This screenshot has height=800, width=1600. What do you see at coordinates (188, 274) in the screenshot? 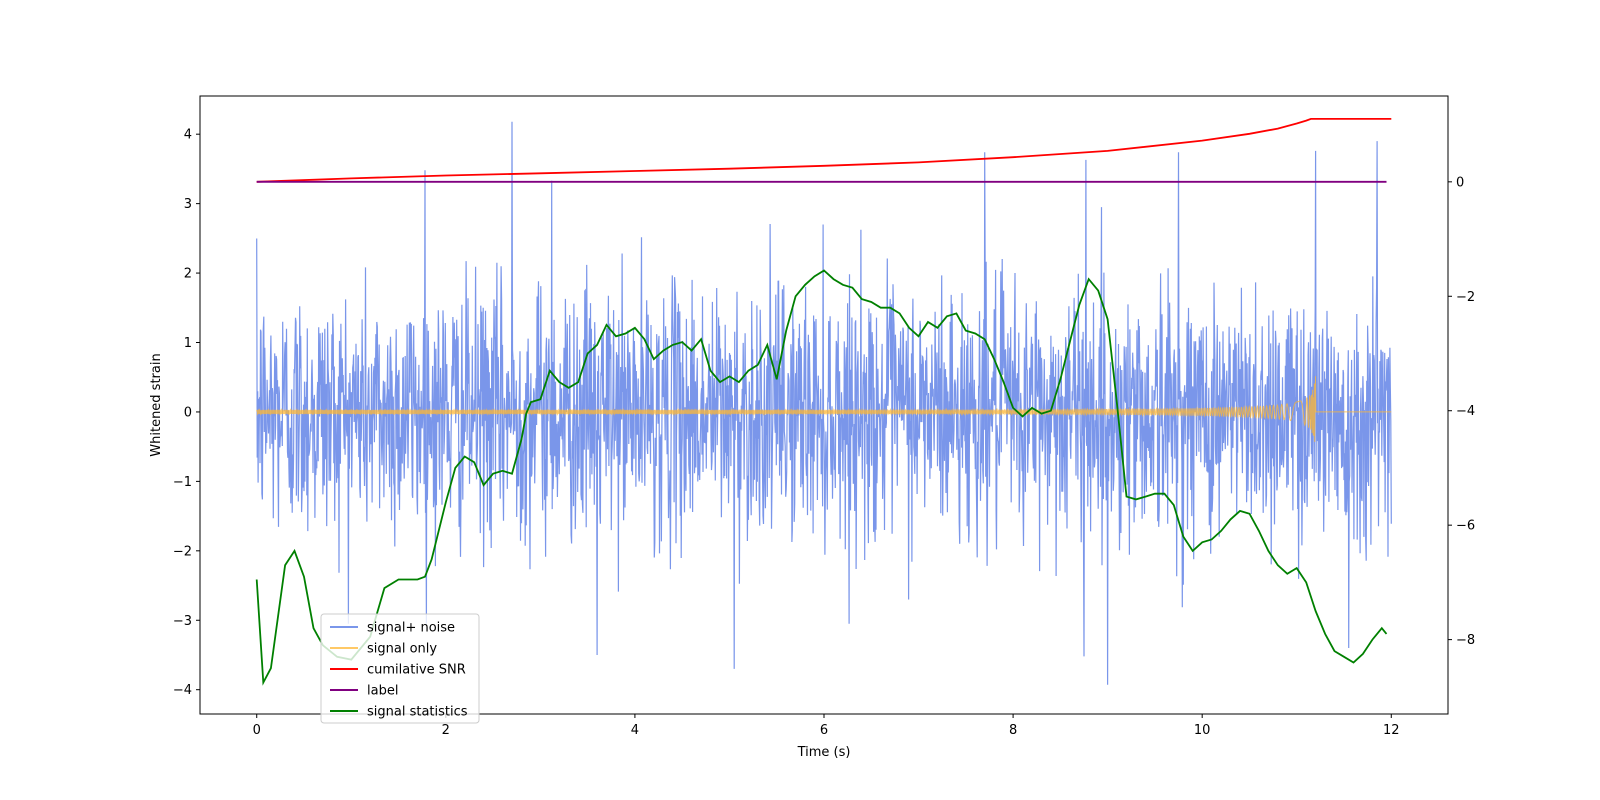
I see `y-tick-label: 2` at bounding box center [188, 274].